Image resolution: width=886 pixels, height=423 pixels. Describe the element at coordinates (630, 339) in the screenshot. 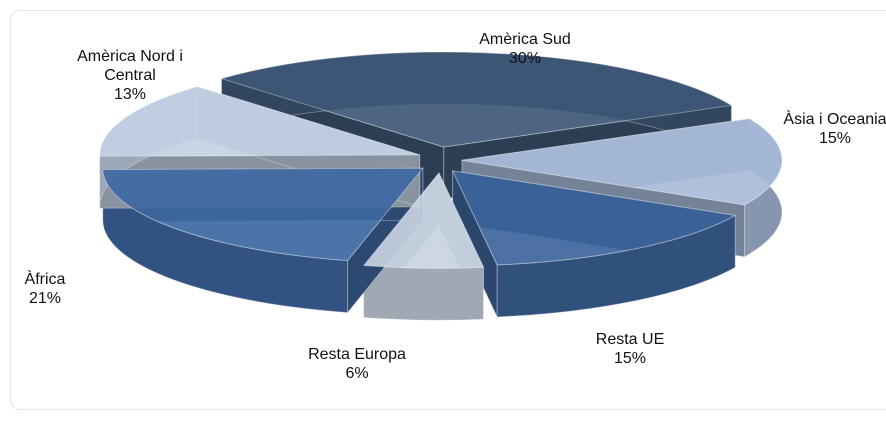

I see `category-name: Resta UE` at that location.